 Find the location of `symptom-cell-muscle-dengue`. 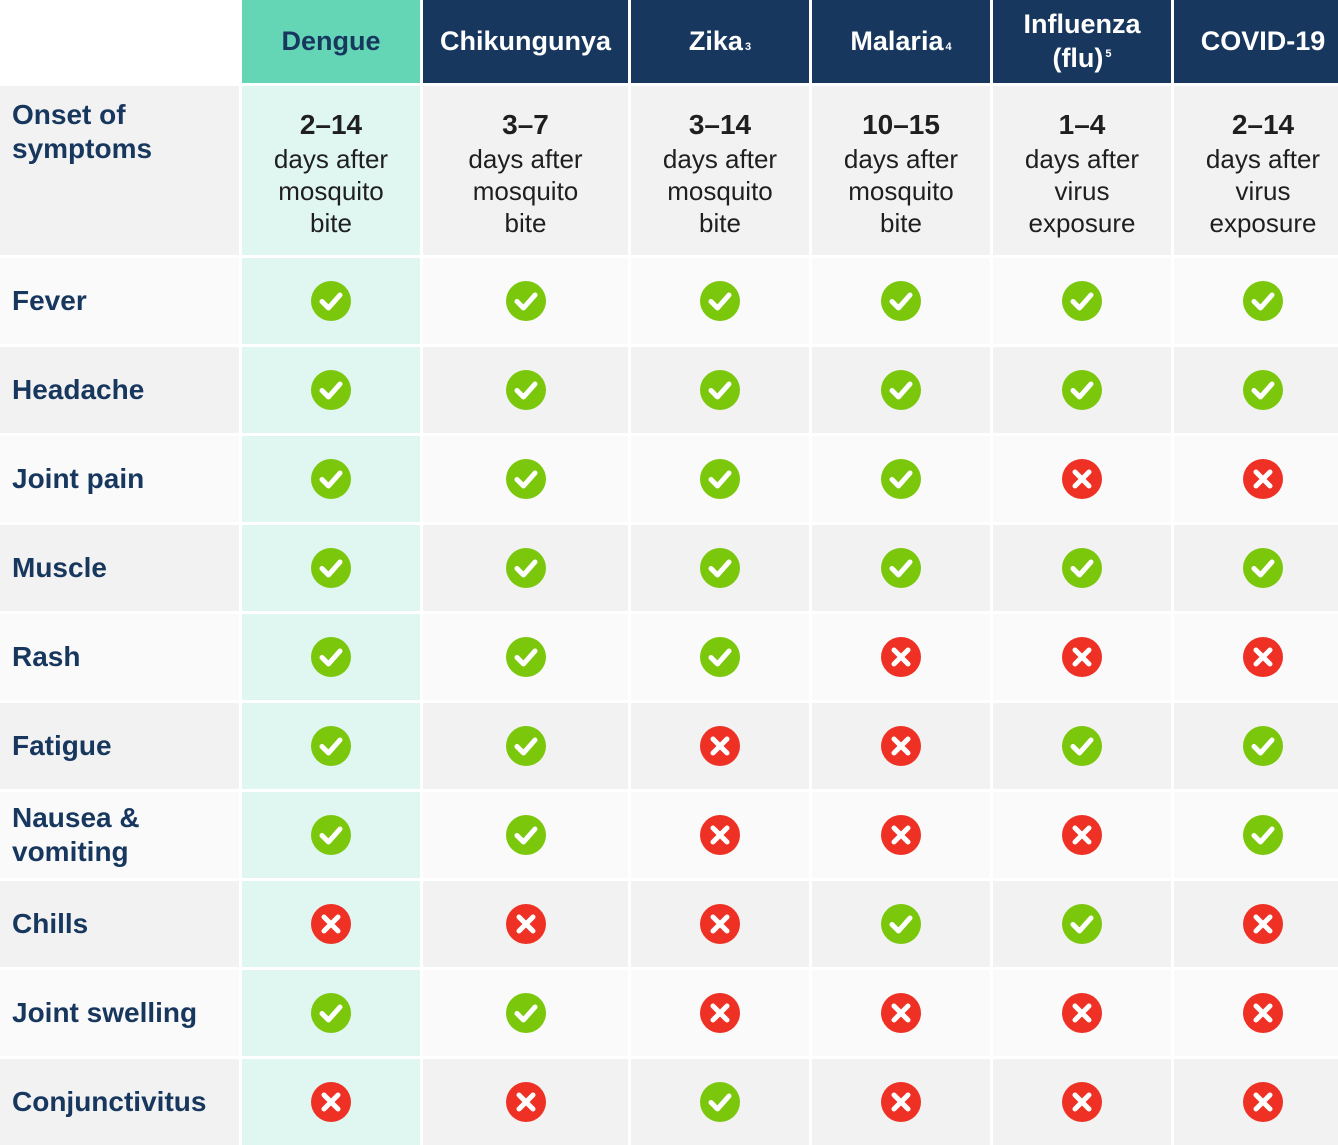

symptom-cell-muscle-dengue is located at coordinates (331, 568).